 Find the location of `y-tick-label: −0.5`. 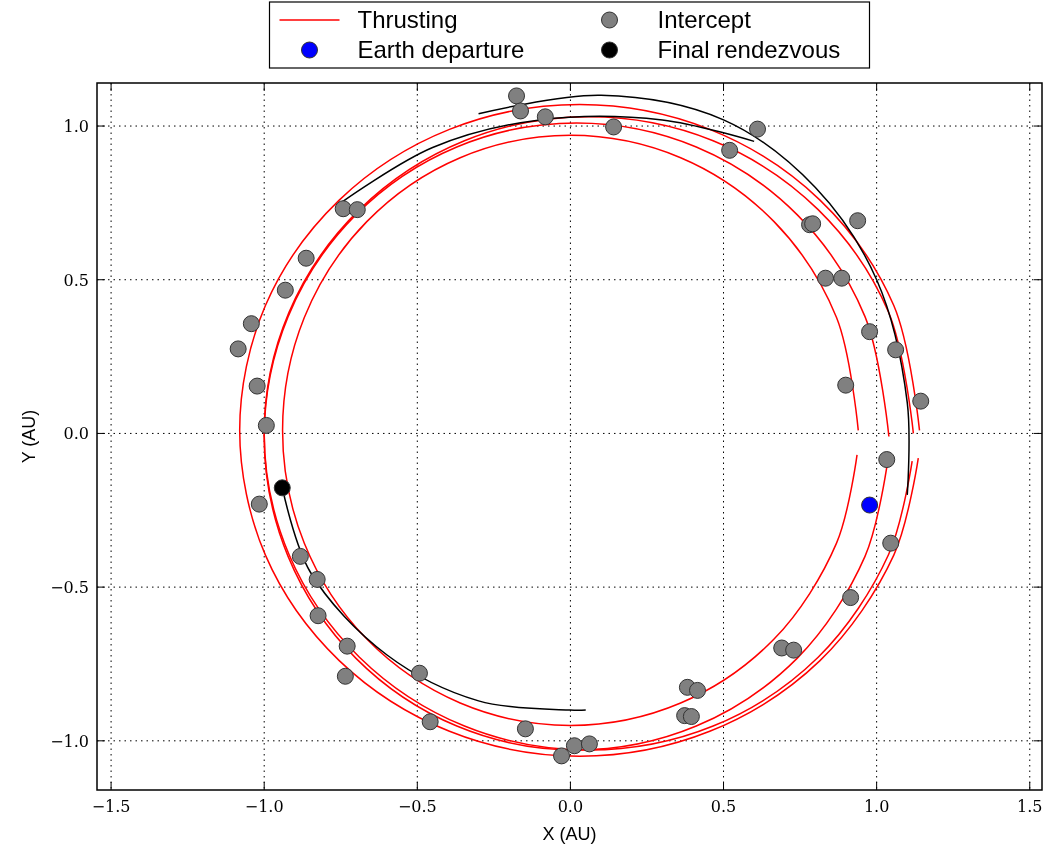

y-tick-label: −0.5 is located at coordinates (69, 588).